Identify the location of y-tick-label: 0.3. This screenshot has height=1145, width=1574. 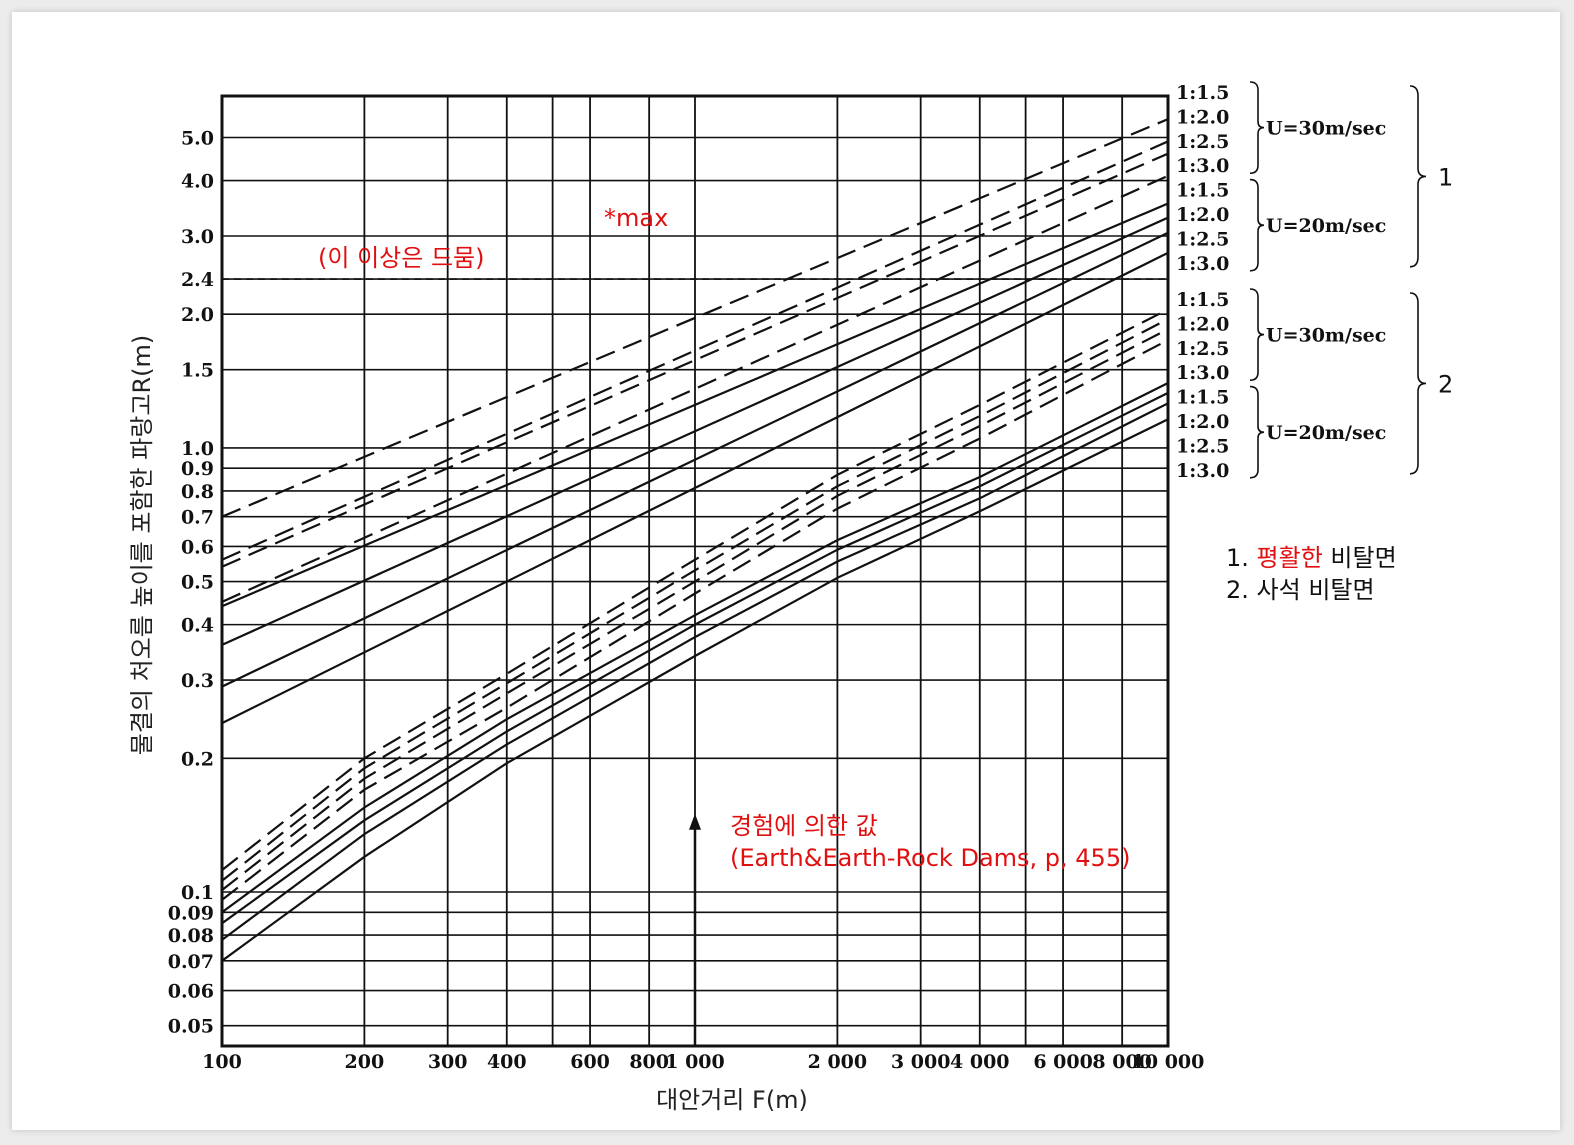
(197, 681).